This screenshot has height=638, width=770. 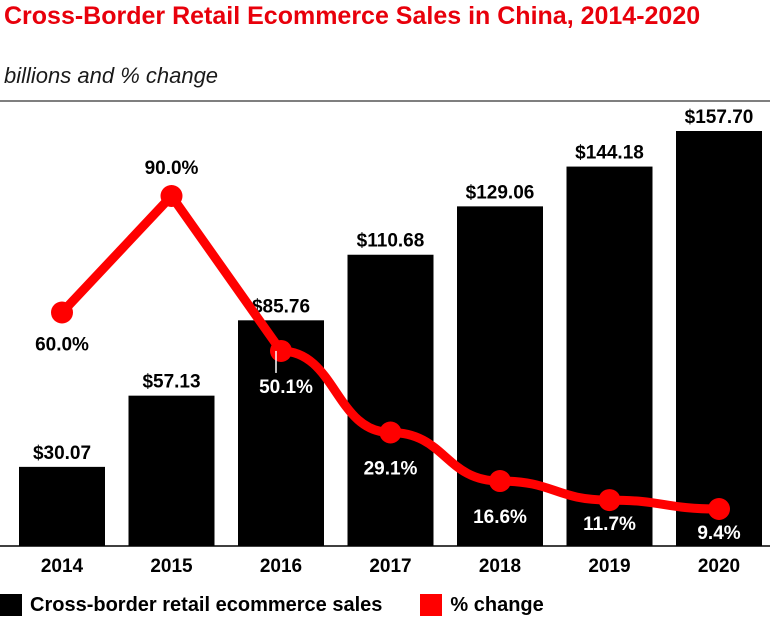 What do you see at coordinates (500, 376) in the screenshot?
I see `bar-2018` at bounding box center [500, 376].